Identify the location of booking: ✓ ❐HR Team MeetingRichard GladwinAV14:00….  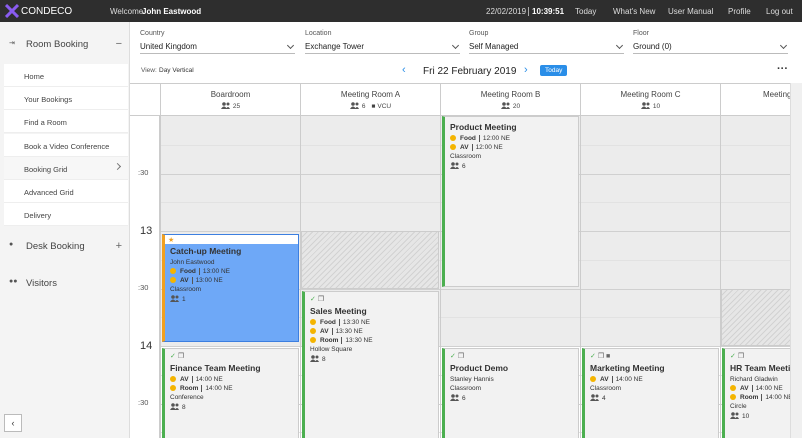
(756, 393).